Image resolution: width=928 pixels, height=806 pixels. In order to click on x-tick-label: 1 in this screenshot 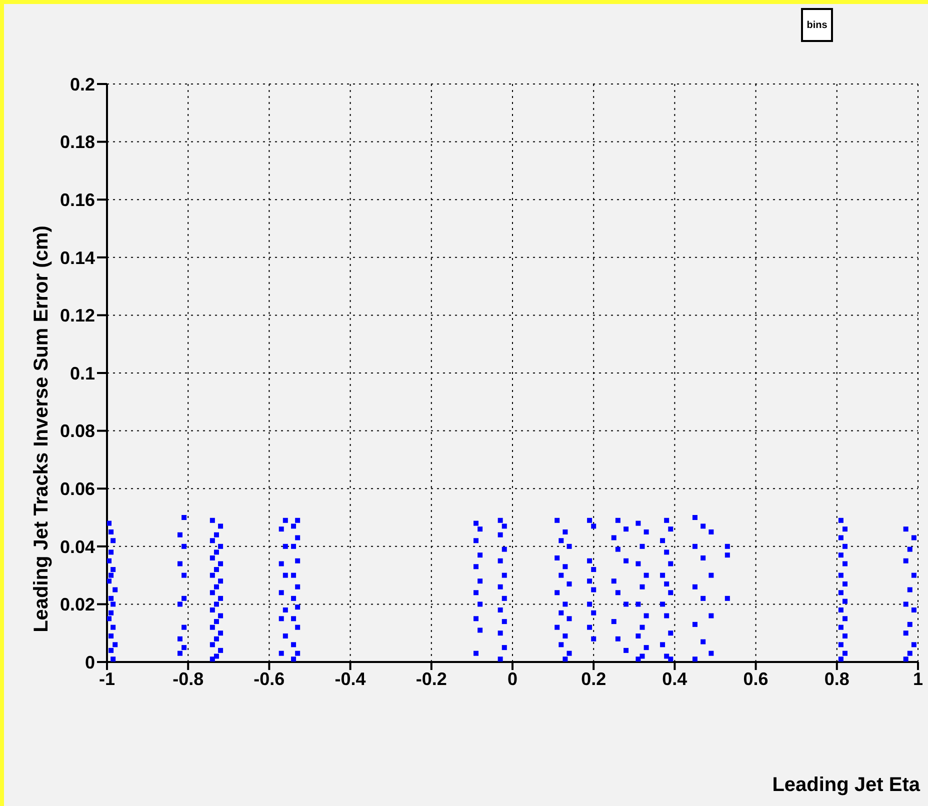, I will do `click(918, 678)`.